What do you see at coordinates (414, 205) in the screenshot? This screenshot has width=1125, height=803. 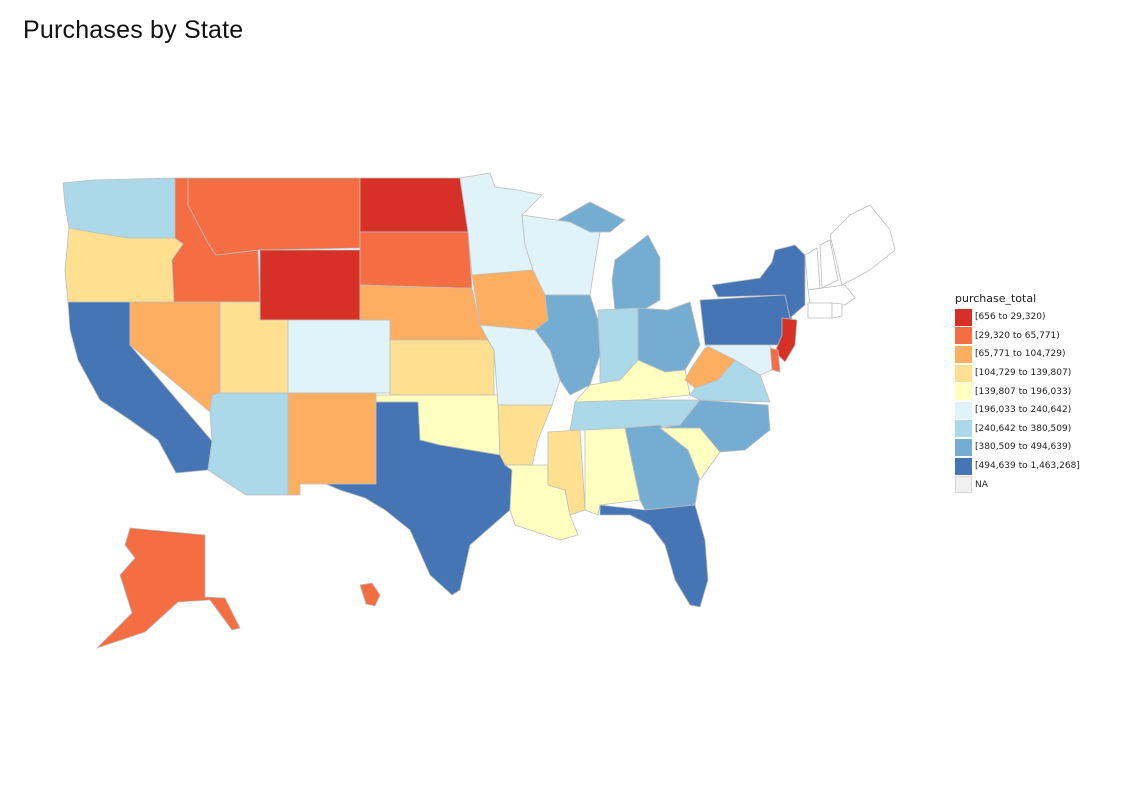 I see `state-north-dakota` at bounding box center [414, 205].